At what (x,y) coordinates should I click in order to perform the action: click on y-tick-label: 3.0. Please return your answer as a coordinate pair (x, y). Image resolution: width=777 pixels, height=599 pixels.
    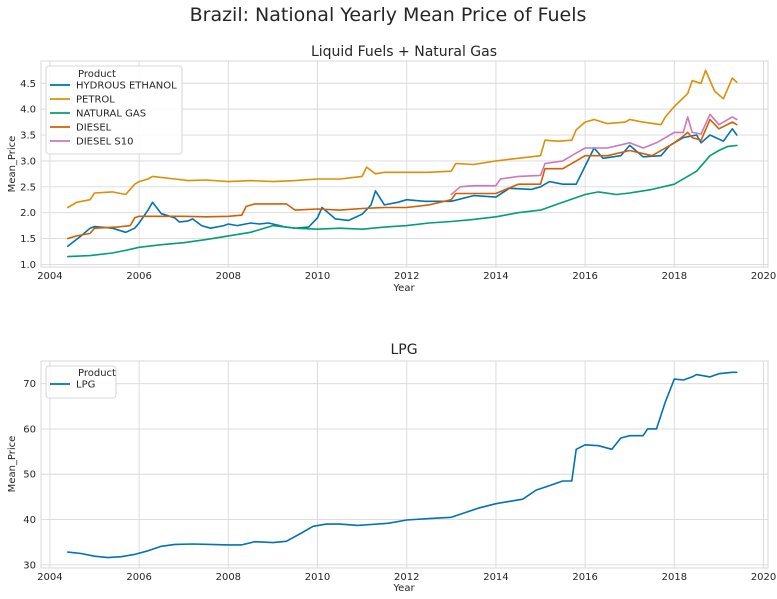
    Looking at the image, I should click on (28, 161).